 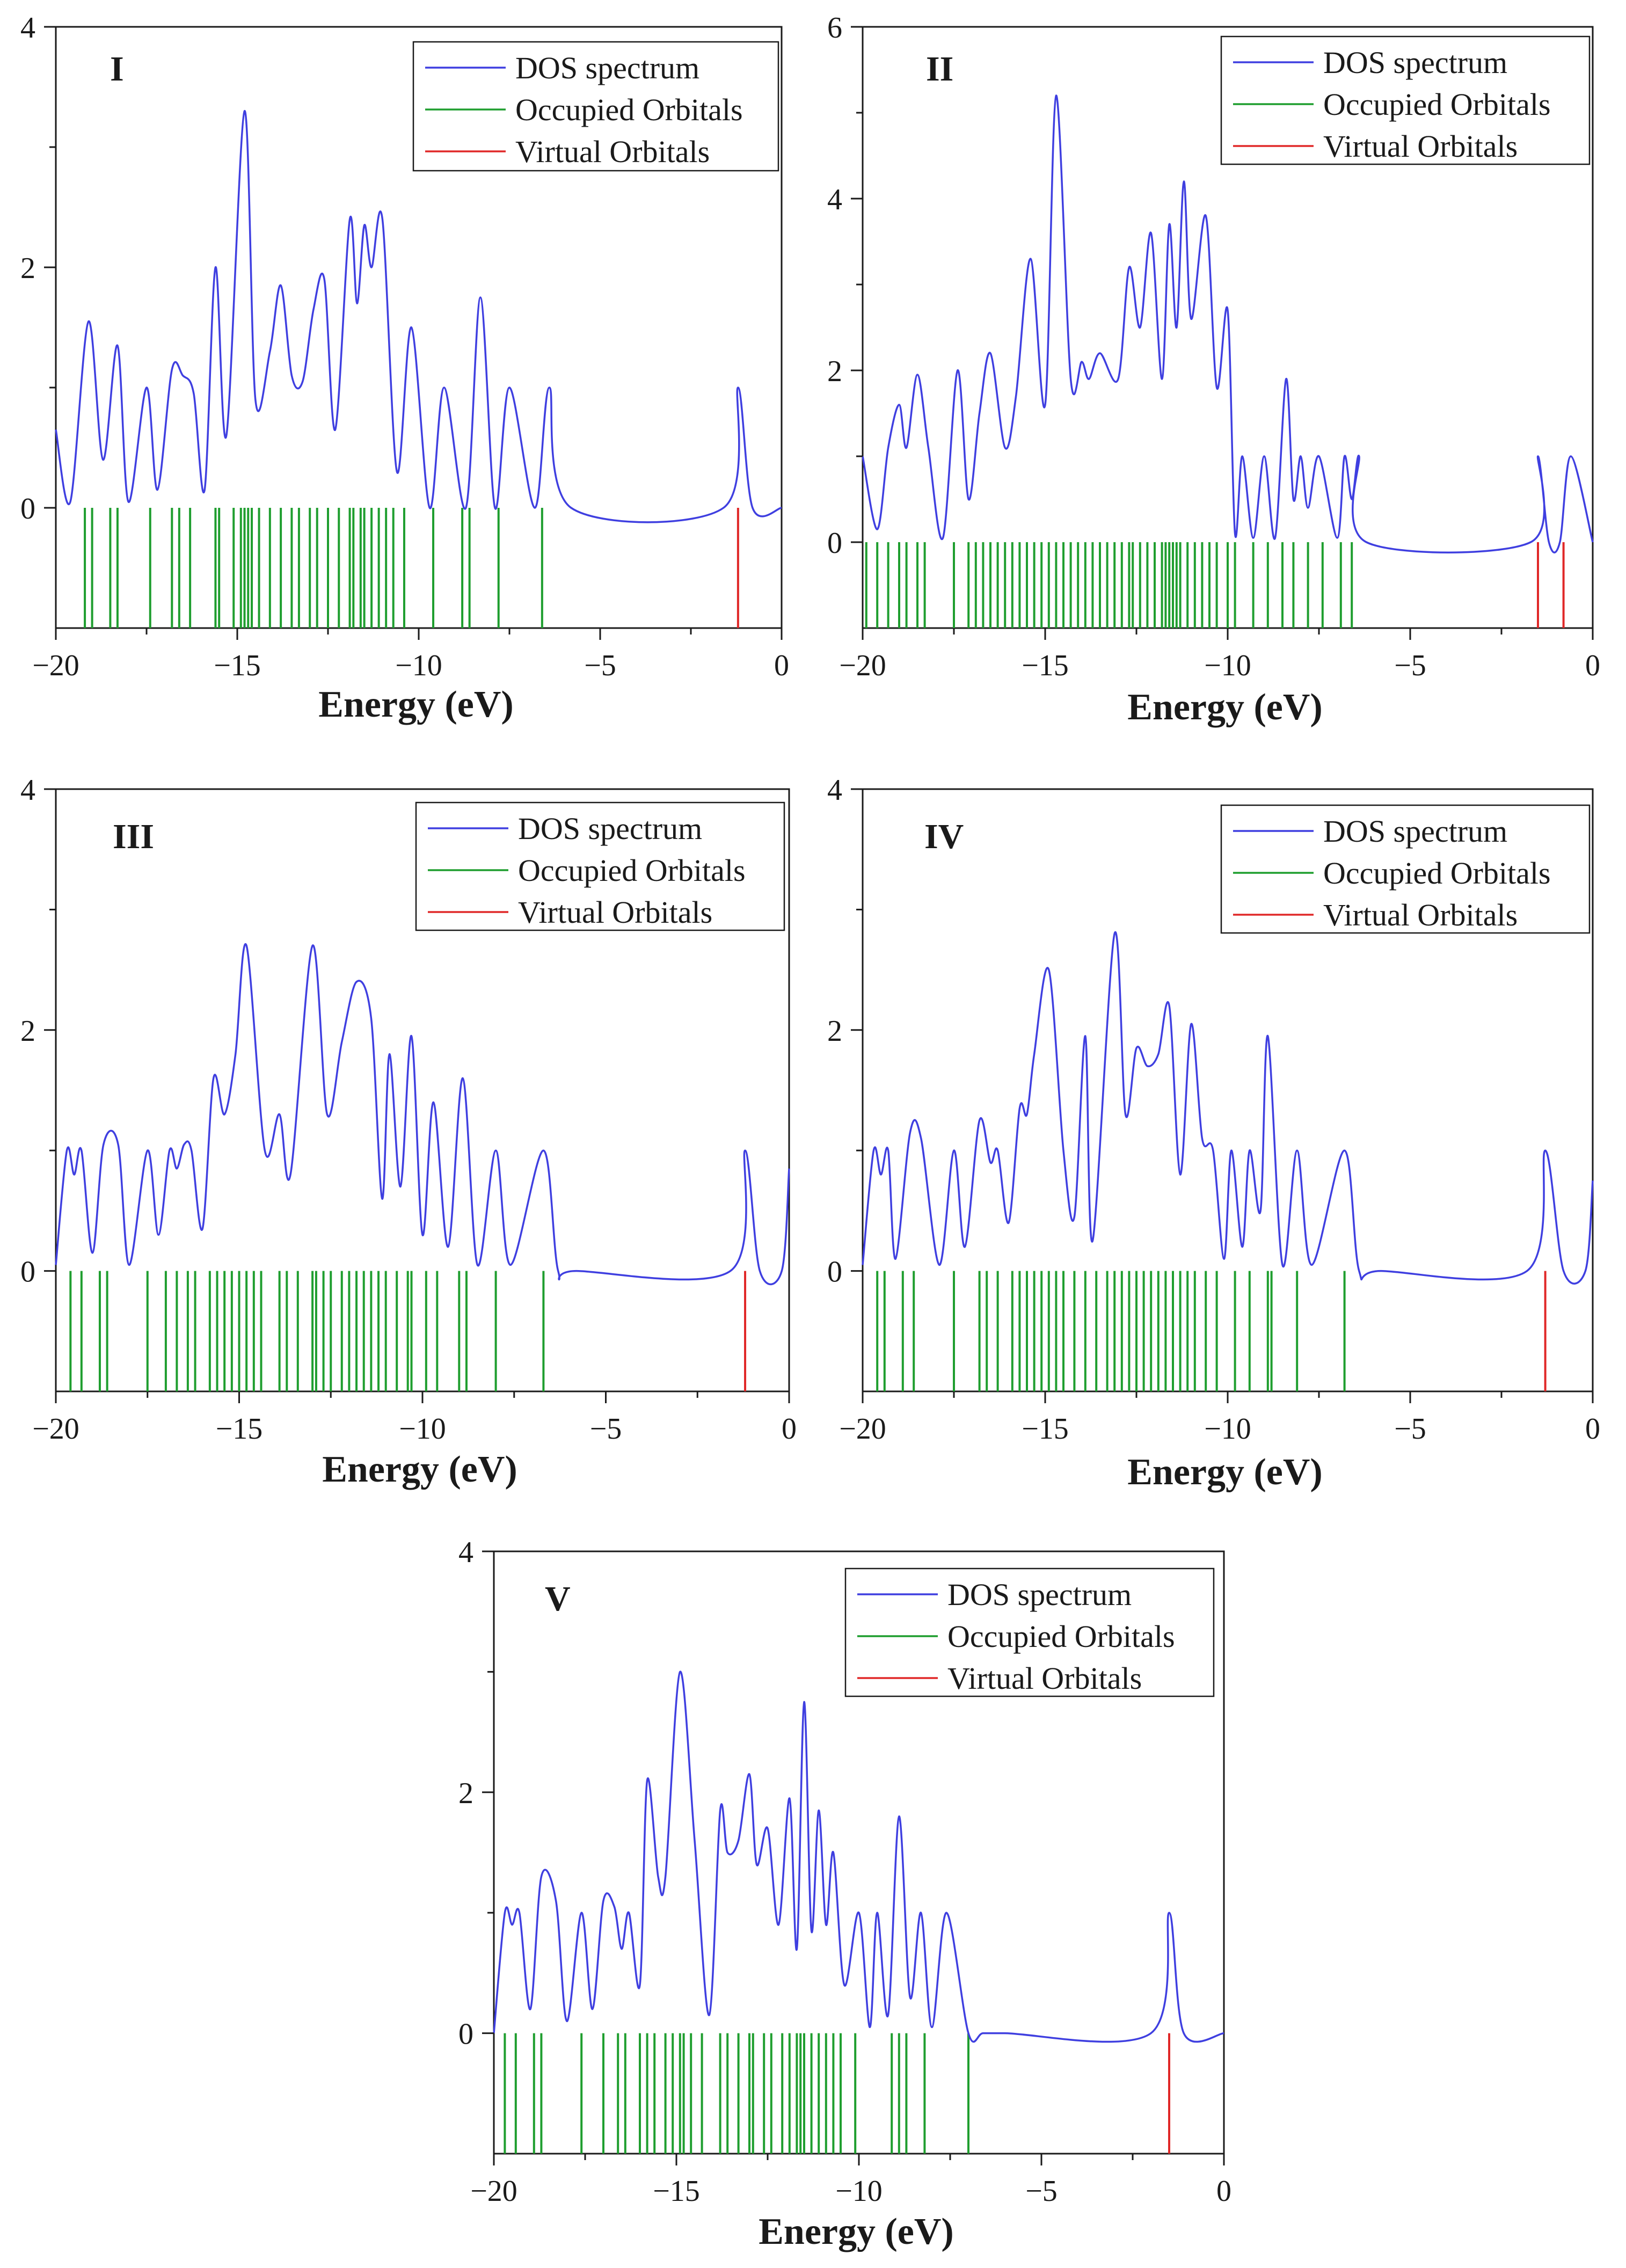 I want to click on panel-label: III, so click(x=133, y=837).